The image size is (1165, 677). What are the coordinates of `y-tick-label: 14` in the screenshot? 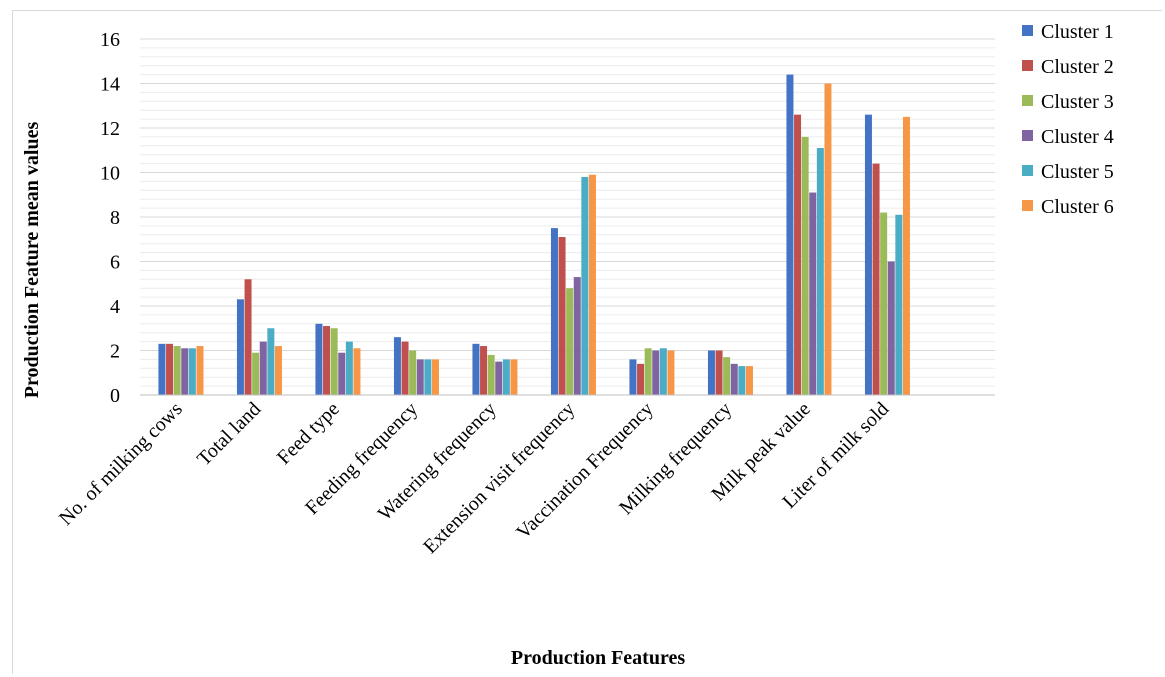 It's located at (110, 85).